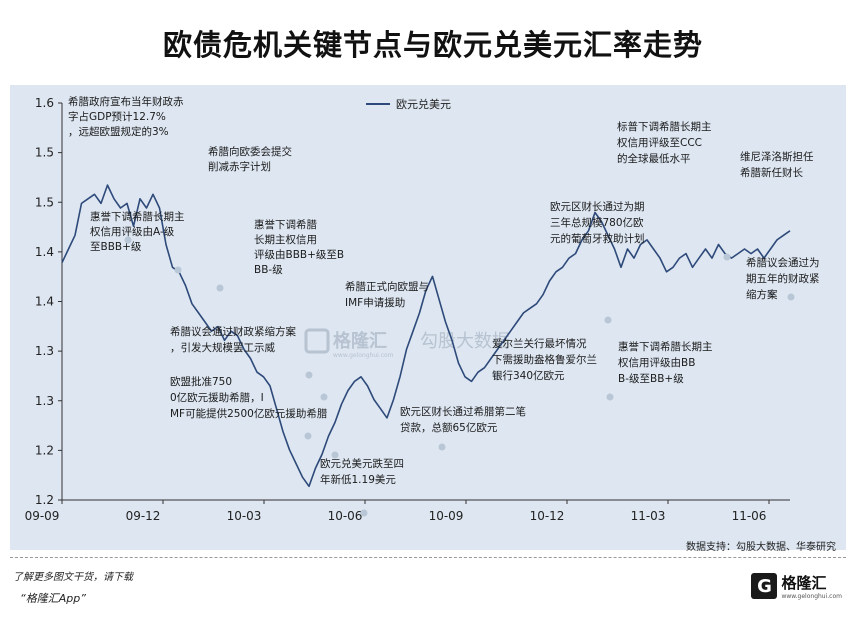 This screenshot has width=866, height=617. Describe the element at coordinates (249, 397) in the screenshot. I see `annotation-text: 欧盟批准750 0亿欧元援助希腊，I MF可能提供2500亿欧元援助希腊` at that location.